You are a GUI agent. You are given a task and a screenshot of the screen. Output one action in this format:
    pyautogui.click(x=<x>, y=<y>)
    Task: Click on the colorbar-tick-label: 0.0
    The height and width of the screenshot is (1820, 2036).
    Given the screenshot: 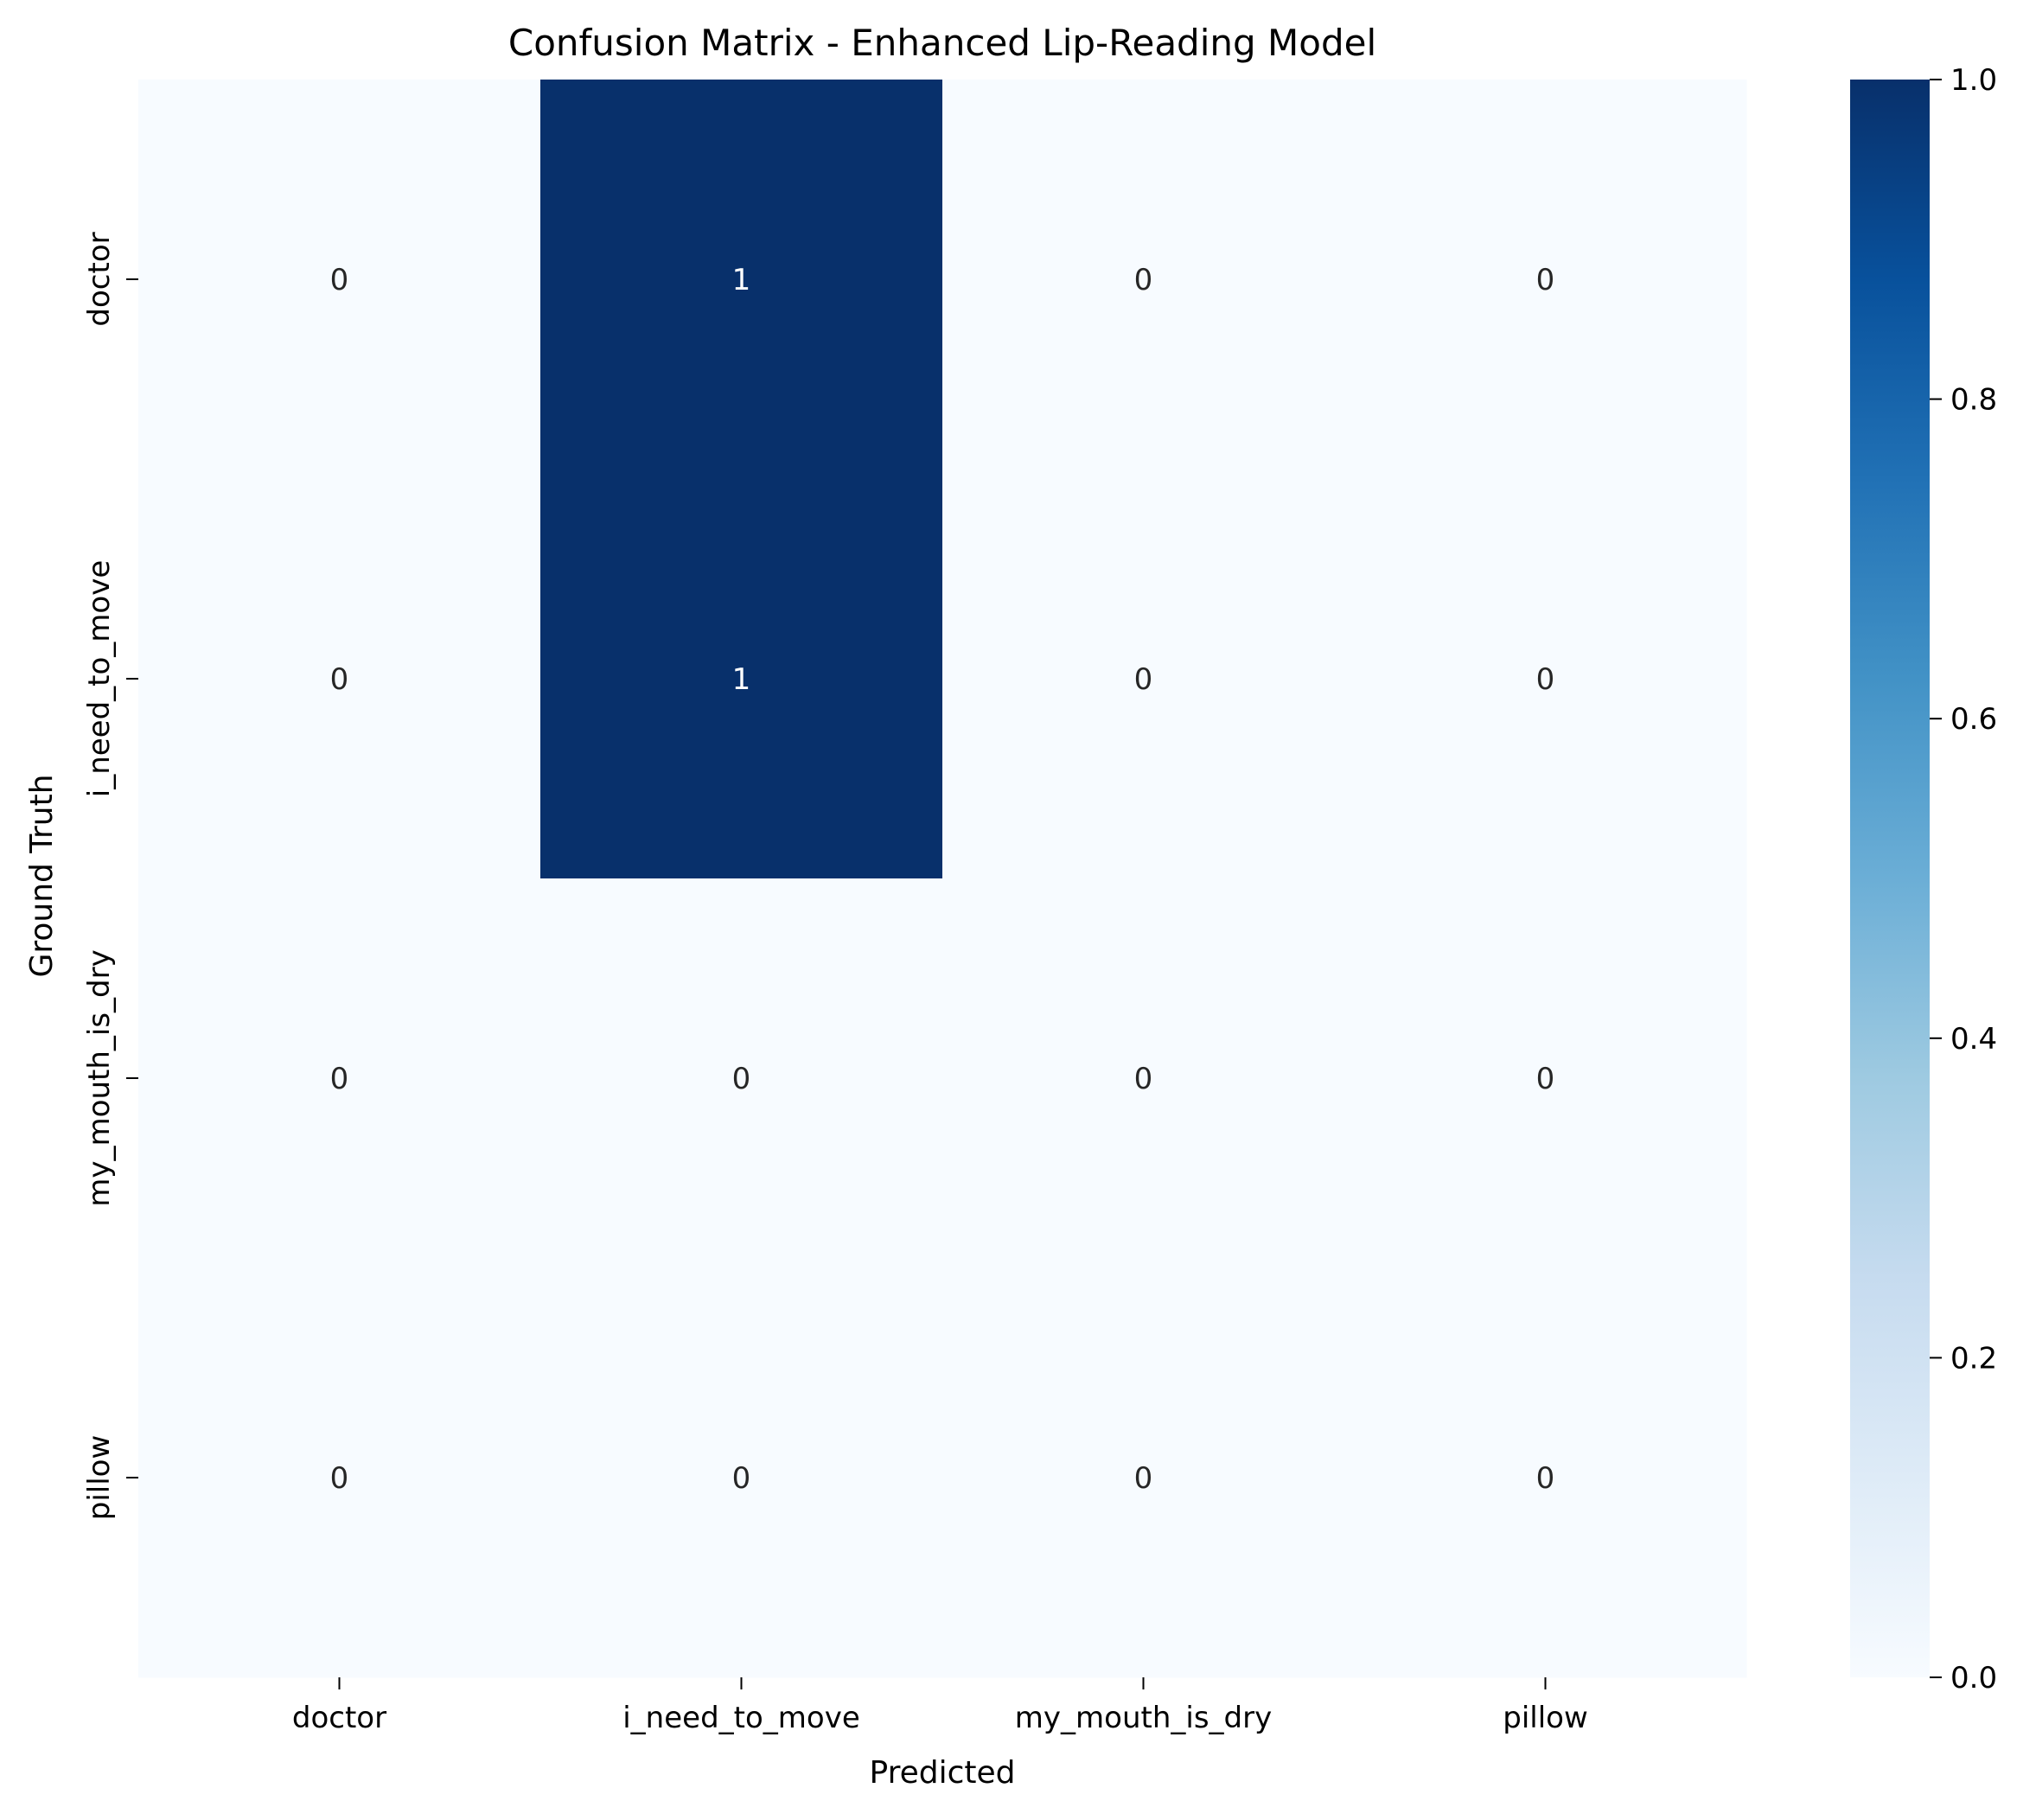 What is the action you would take?
    pyautogui.click(x=1974, y=1678)
    